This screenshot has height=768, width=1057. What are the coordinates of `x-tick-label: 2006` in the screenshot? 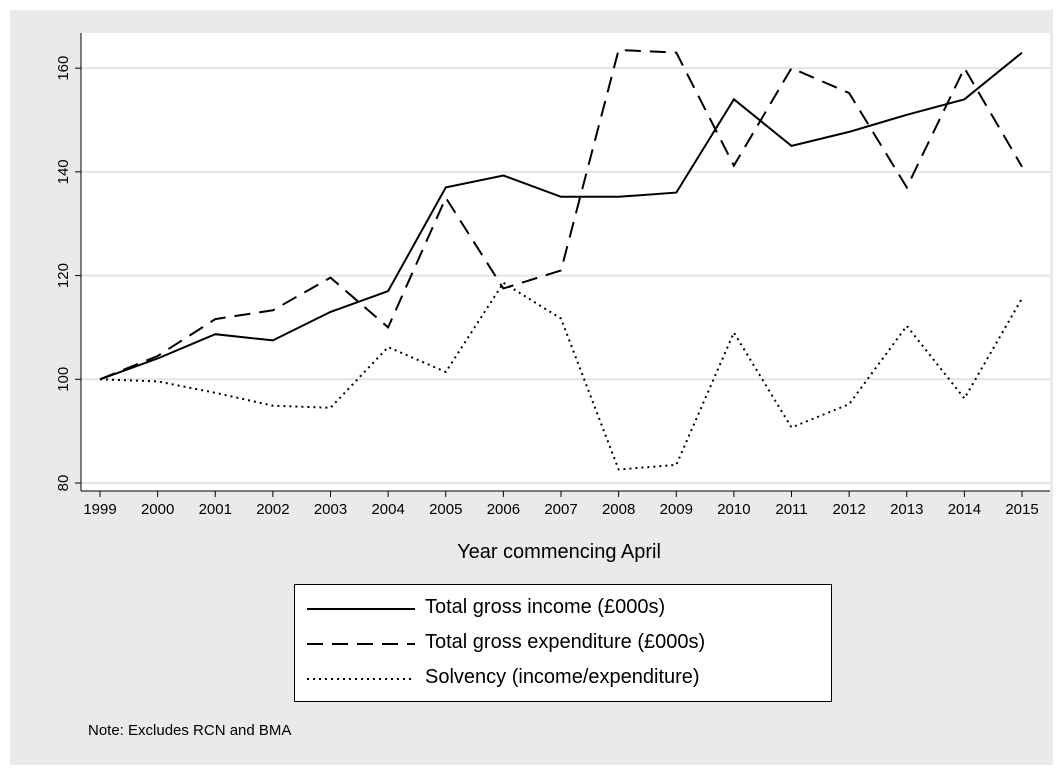 It's located at (503, 509).